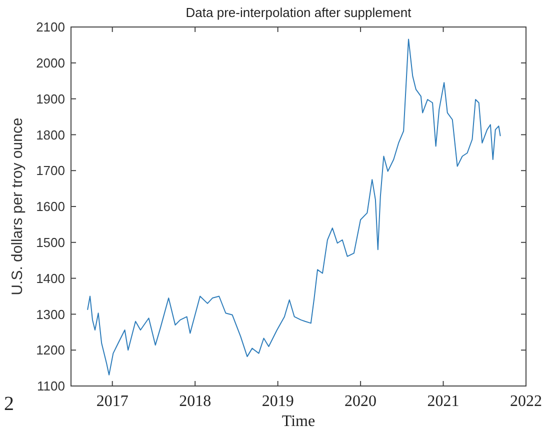  I want to click on y-tick-label: 2000, so click(50, 62).